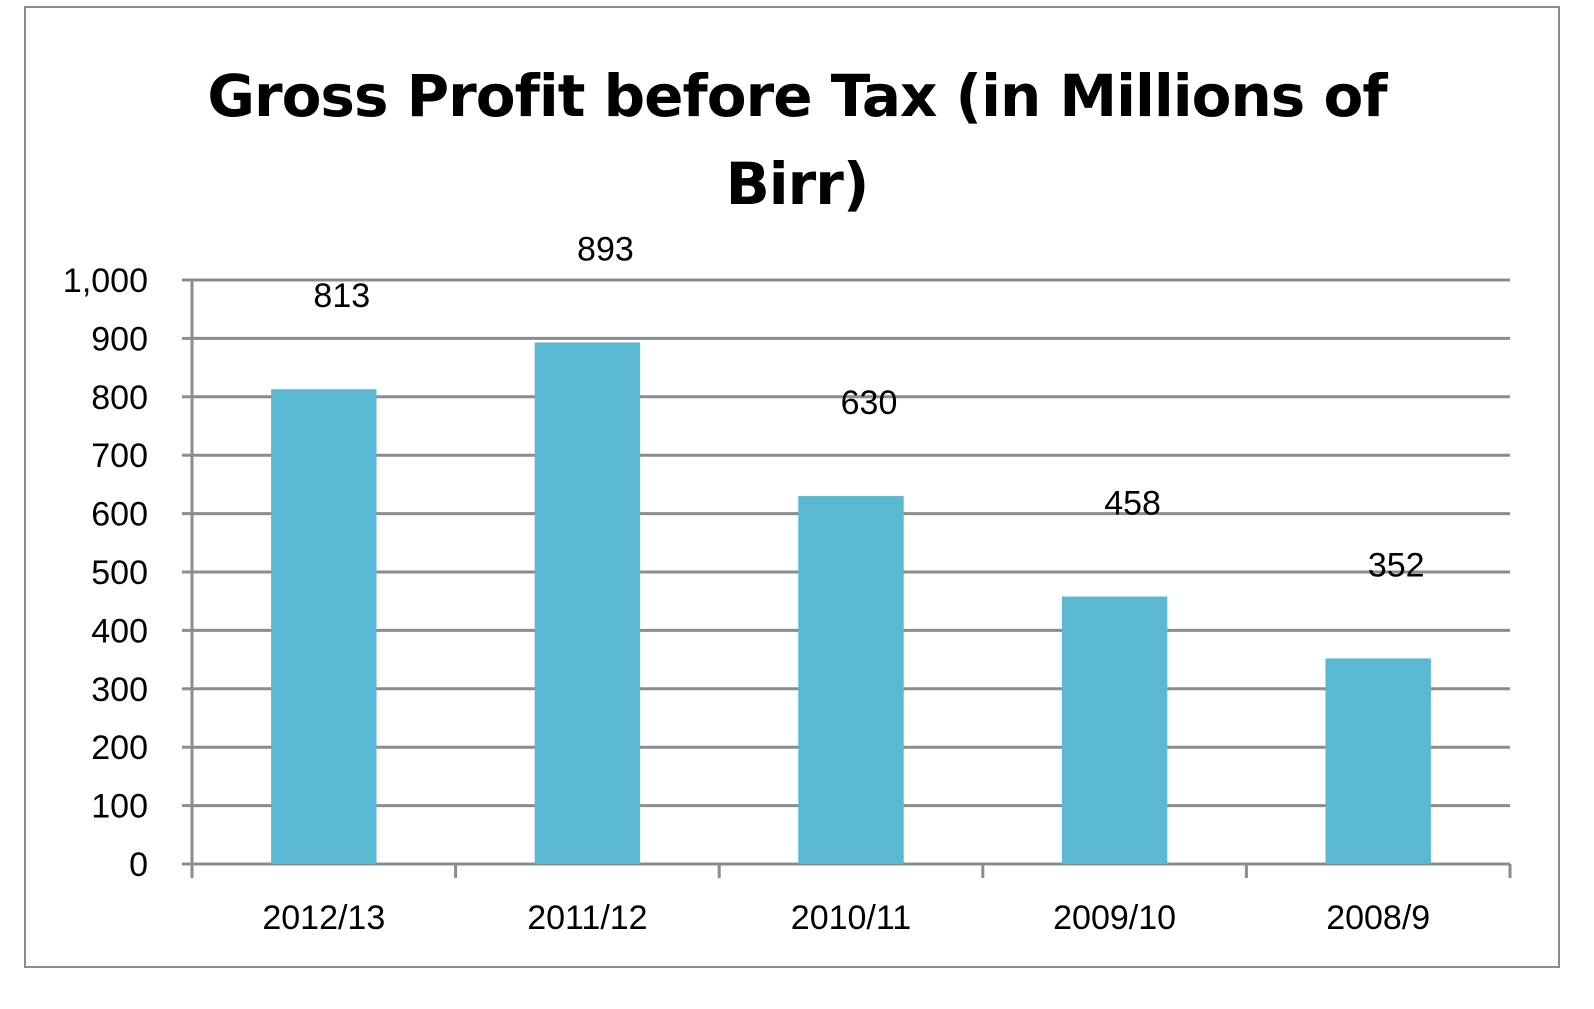  Describe the element at coordinates (1378, 918) in the screenshot. I see `x-tick-label: 2008/9` at that location.